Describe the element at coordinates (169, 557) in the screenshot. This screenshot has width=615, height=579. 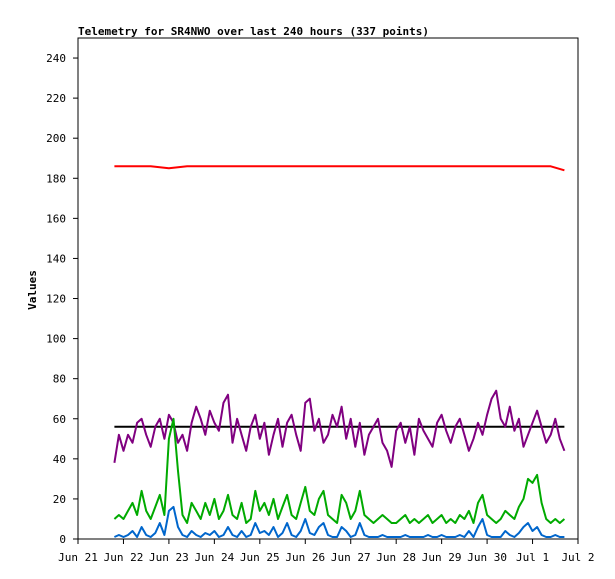
I see `x-tick-label: Jun 23` at that location.